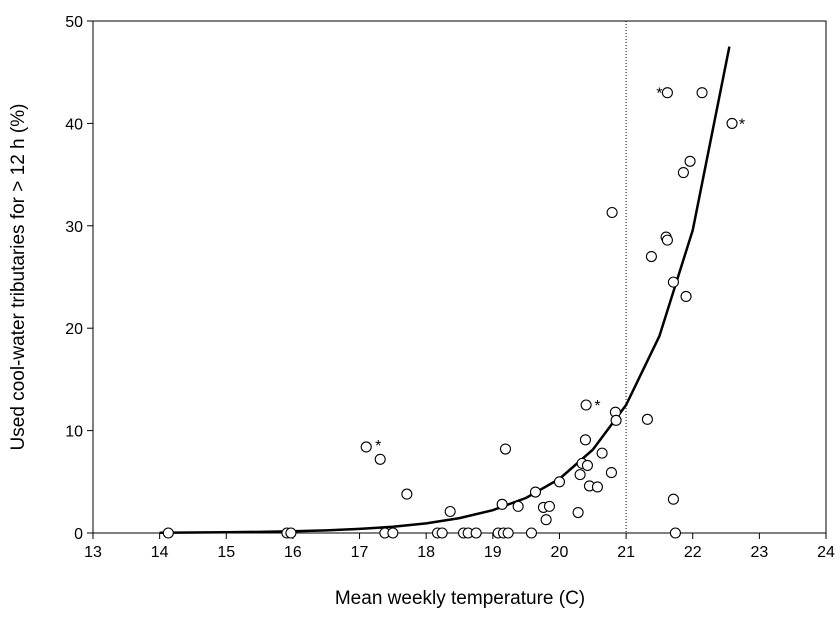 The width and height of the screenshot is (840, 617). I want to click on x-axis-label: Mean weekly temperature (C), so click(460, 598).